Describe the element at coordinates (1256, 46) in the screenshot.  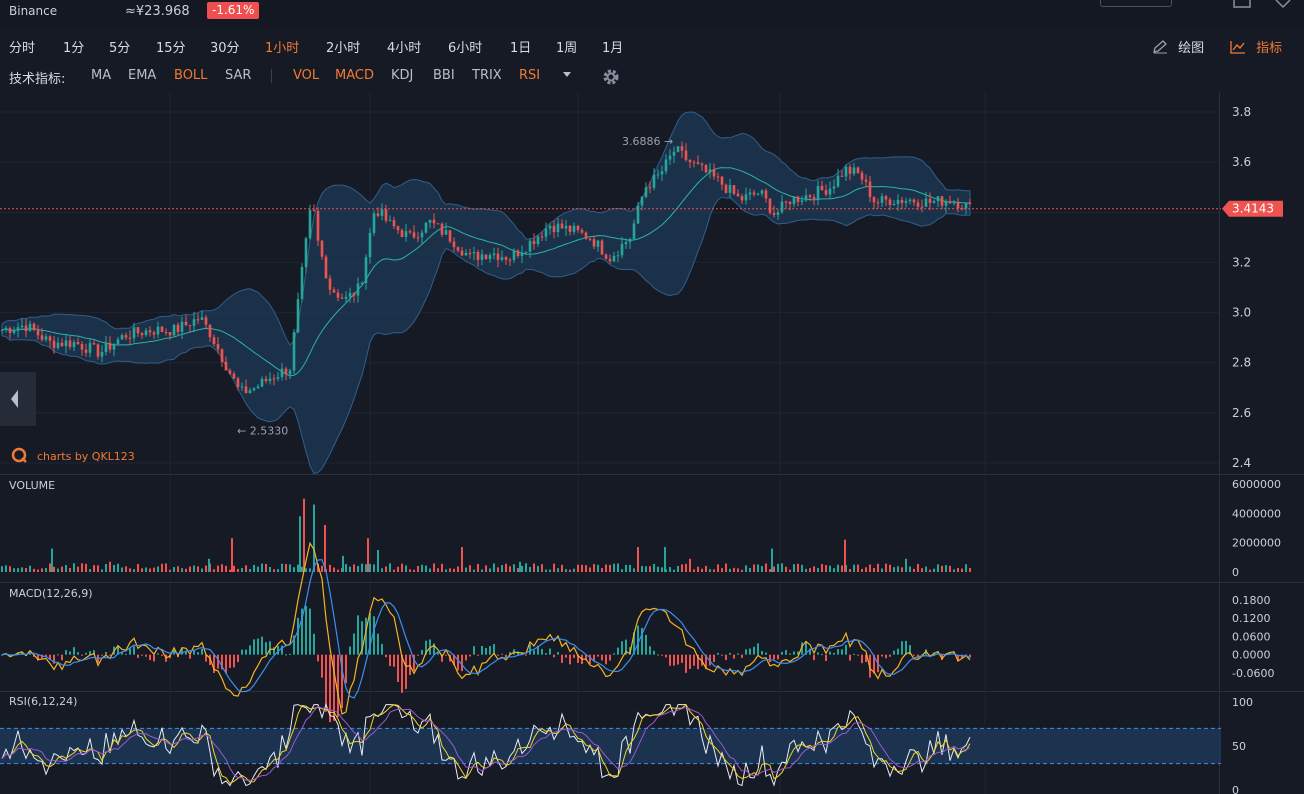
I see `indicator-tool-button: 指标` at that location.